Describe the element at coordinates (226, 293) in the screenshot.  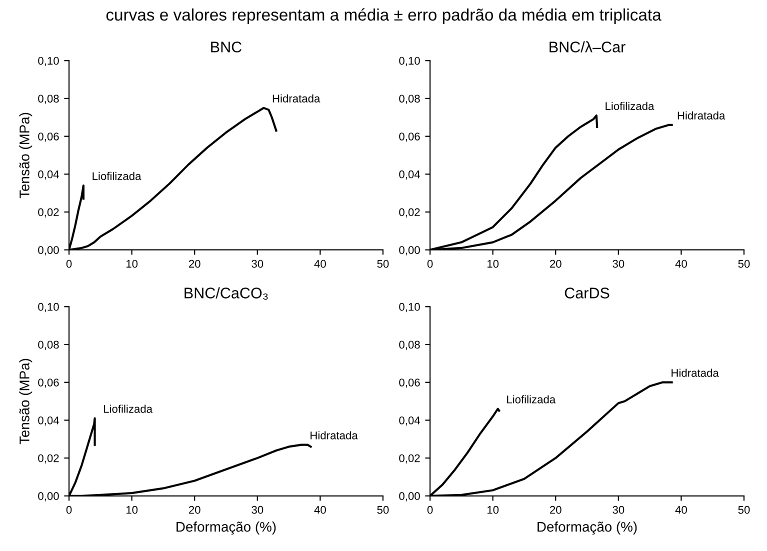
I see `chart-title: BNC/CaCO₃` at that location.